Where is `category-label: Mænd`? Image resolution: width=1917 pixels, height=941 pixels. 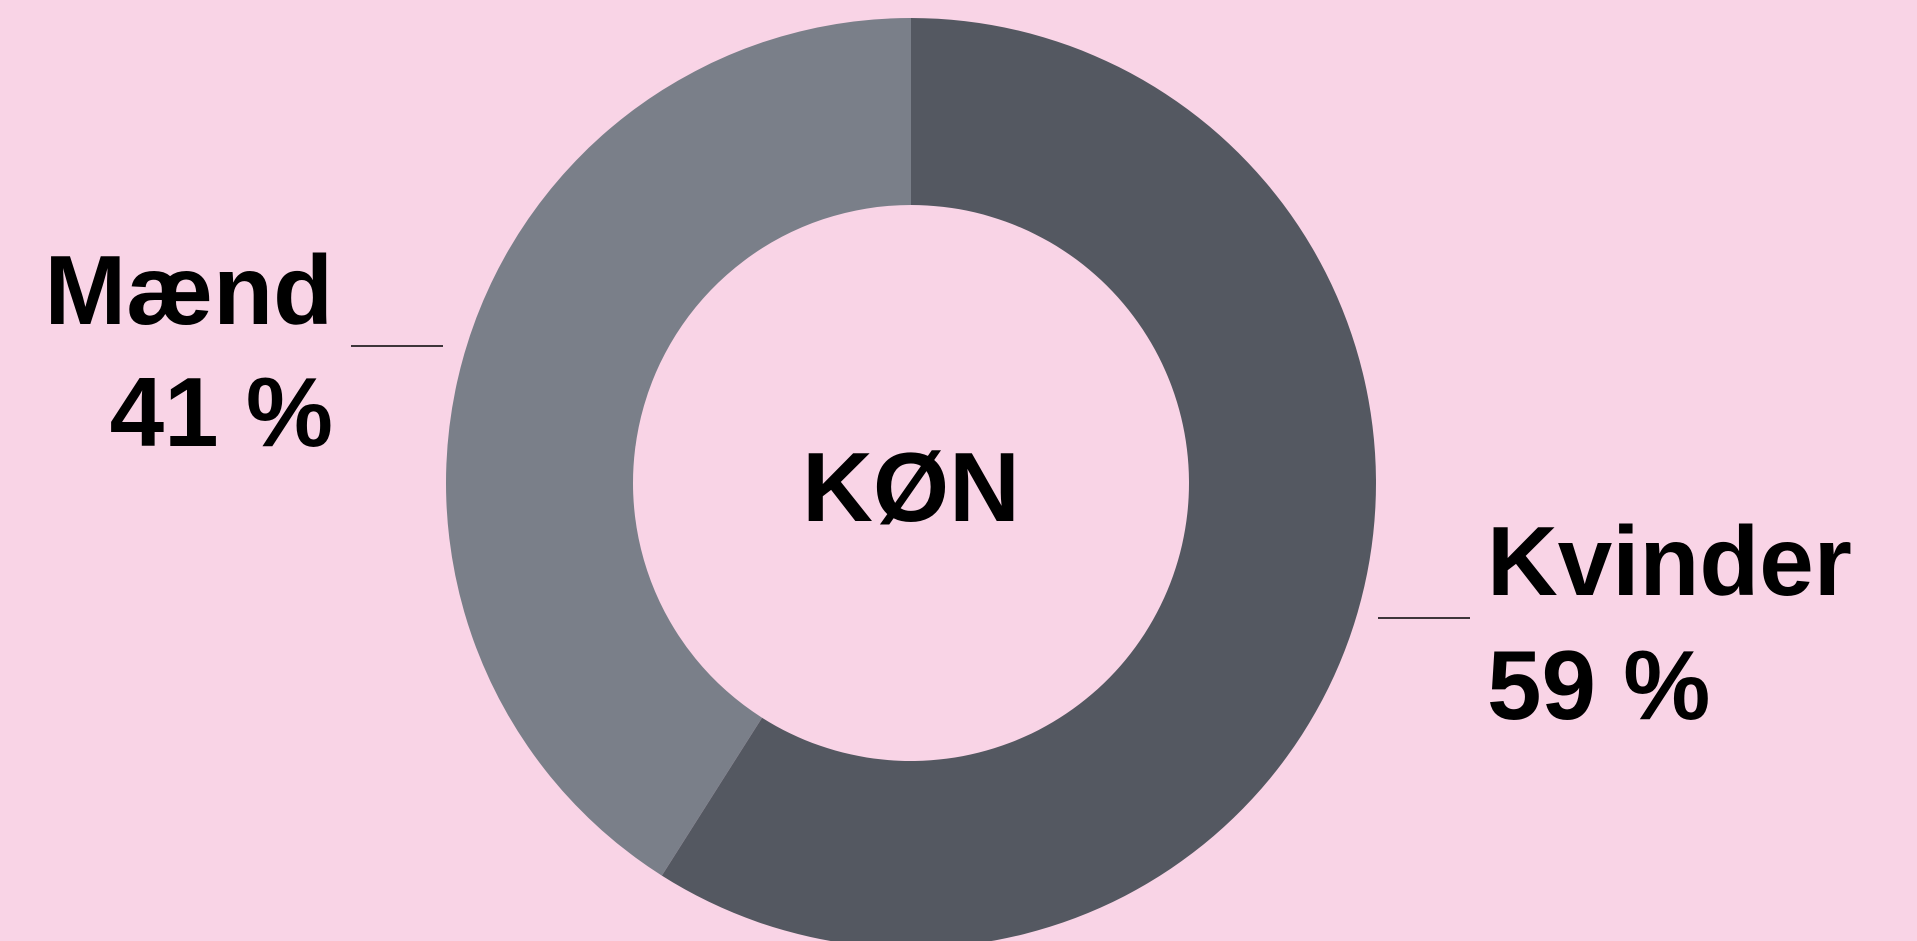
category-label: Mænd is located at coordinates (189, 290).